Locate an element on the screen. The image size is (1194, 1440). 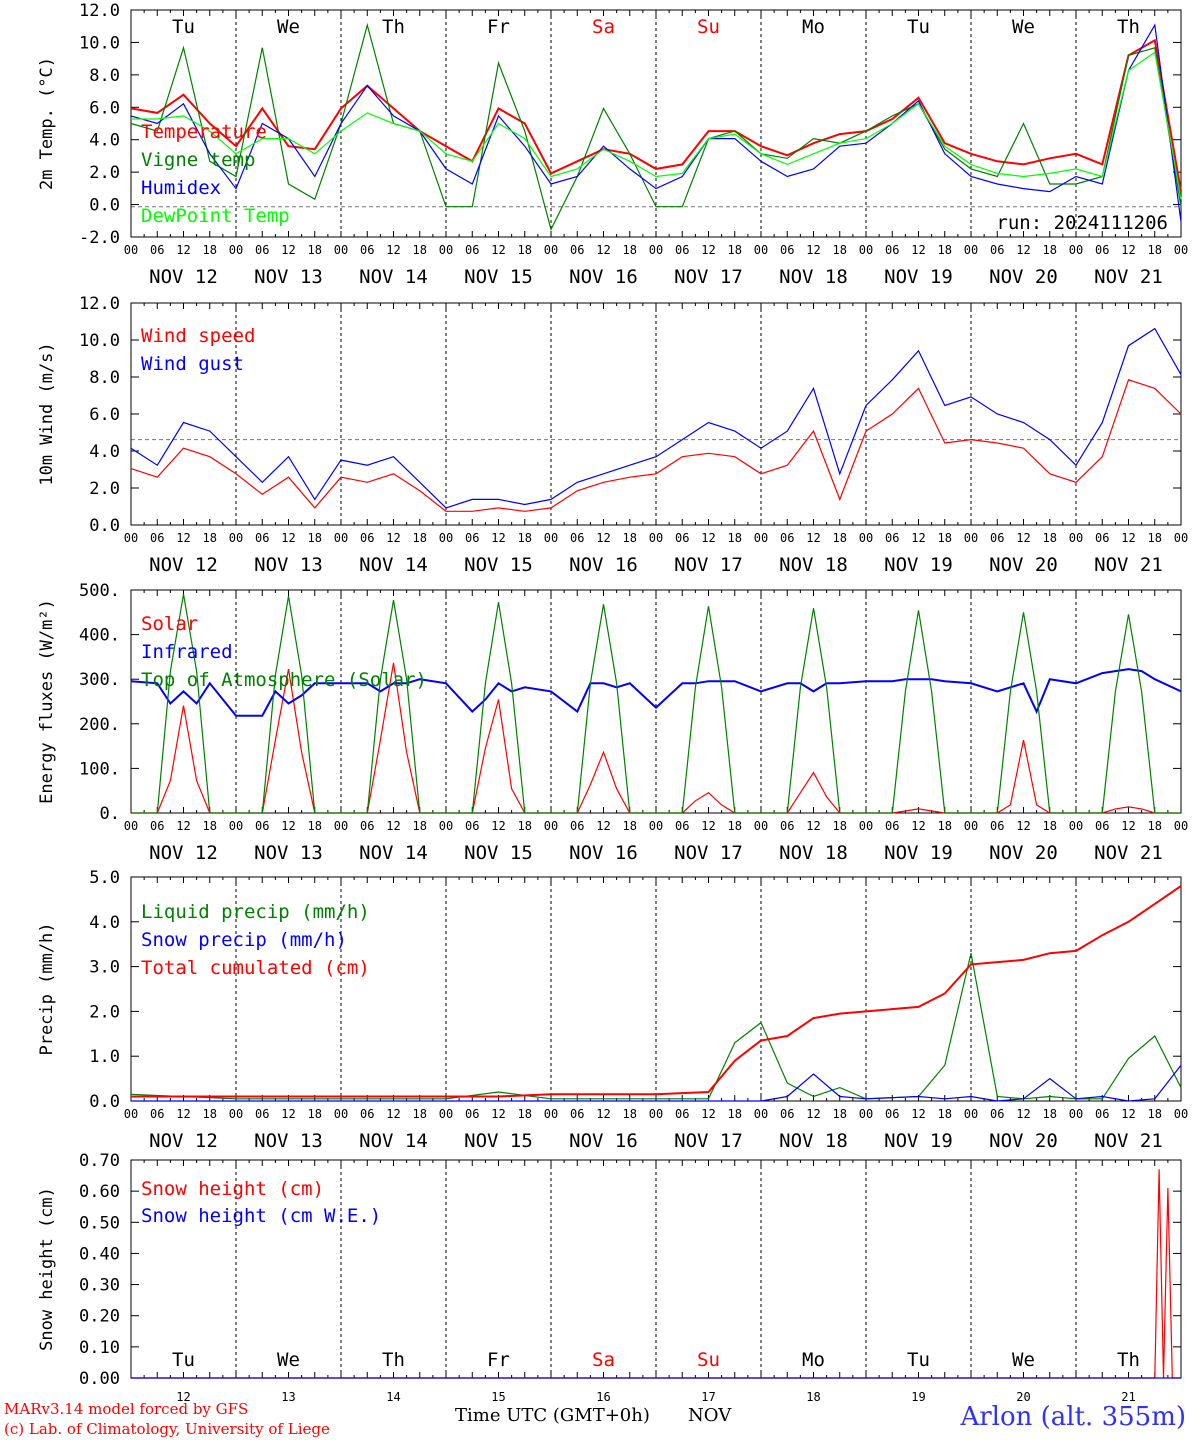
weekday-label: Sa is located at coordinates (603, 1360).